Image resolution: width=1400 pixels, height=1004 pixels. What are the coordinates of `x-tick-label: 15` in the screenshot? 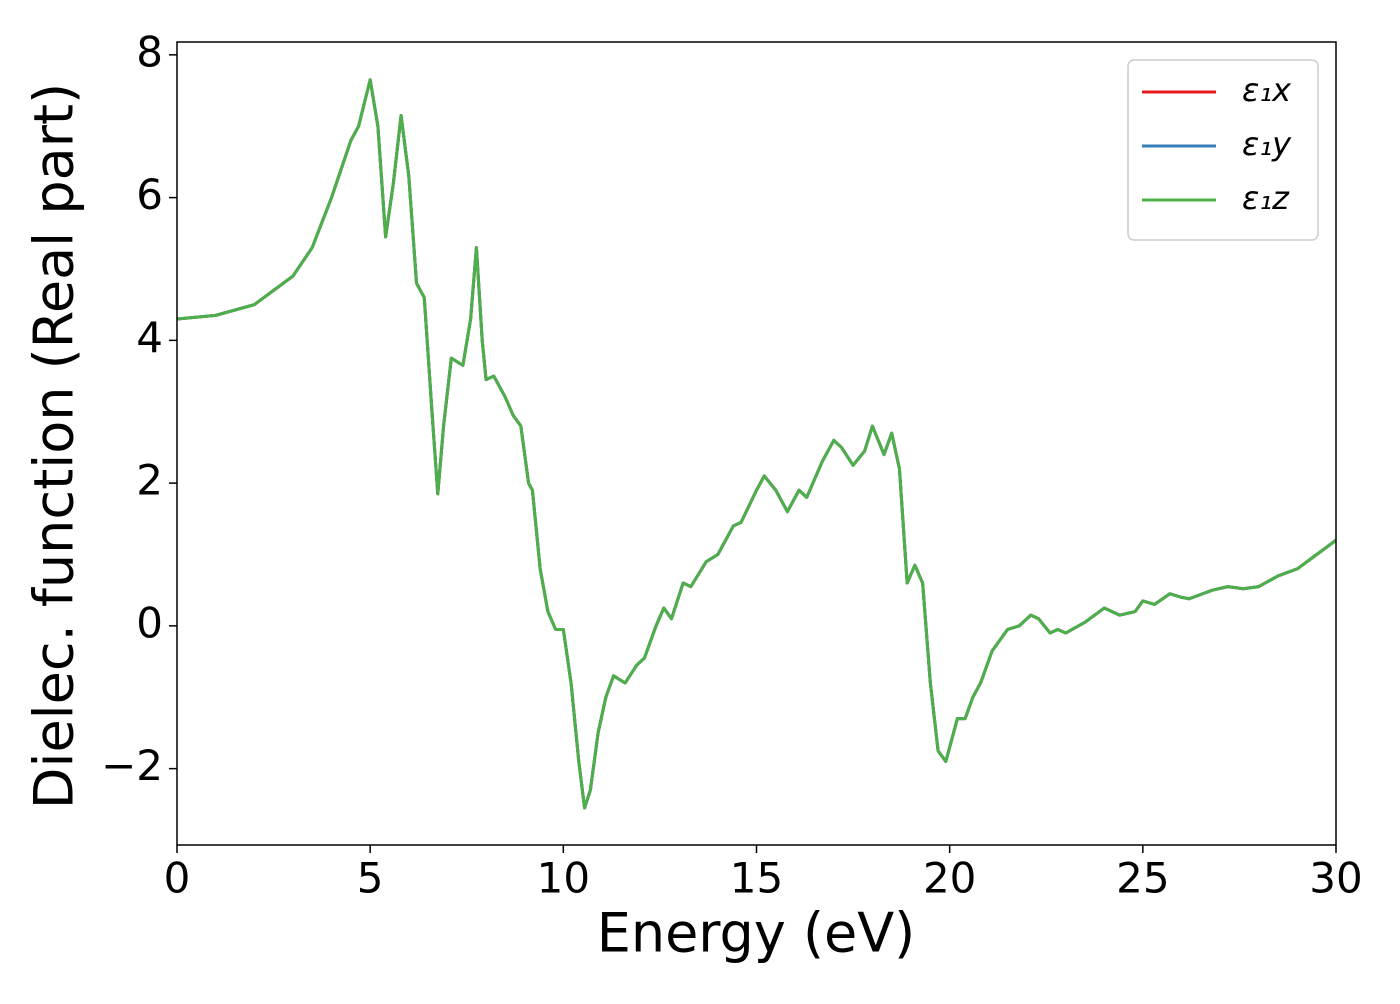 It's located at (756, 878).